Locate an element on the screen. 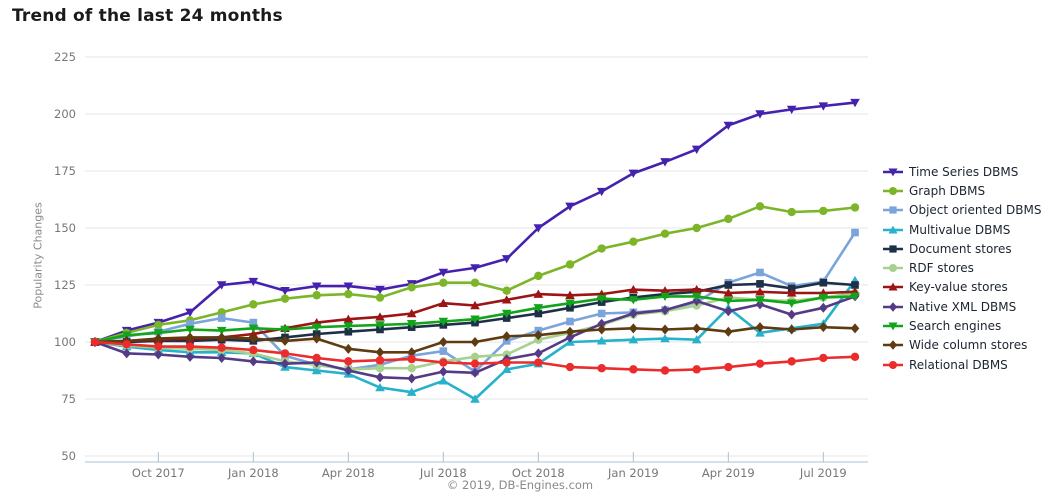  tick-label: Oct 2017 is located at coordinates (158, 473).